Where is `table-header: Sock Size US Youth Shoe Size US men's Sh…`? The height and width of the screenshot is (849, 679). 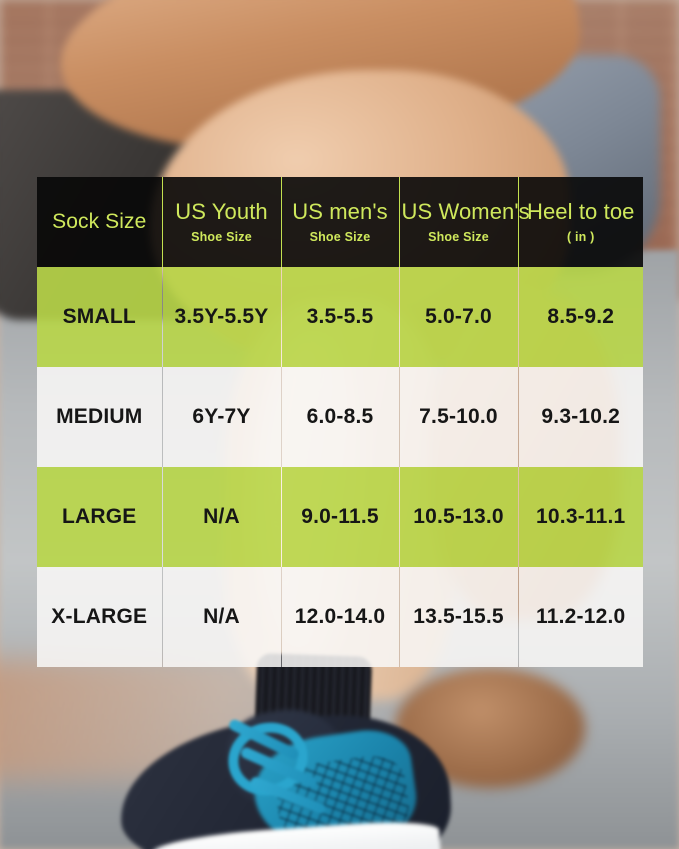 table-header: Sock Size US Youth Shoe Size US men's Sh… is located at coordinates (340, 222).